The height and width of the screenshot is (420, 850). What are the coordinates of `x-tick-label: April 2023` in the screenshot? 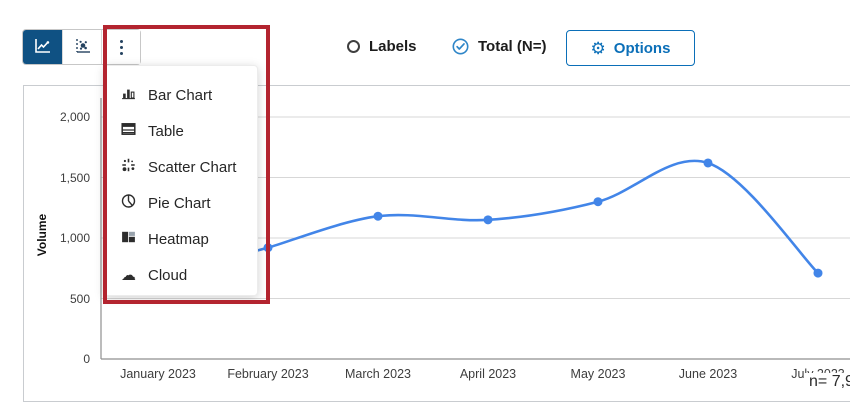 It's located at (488, 374).